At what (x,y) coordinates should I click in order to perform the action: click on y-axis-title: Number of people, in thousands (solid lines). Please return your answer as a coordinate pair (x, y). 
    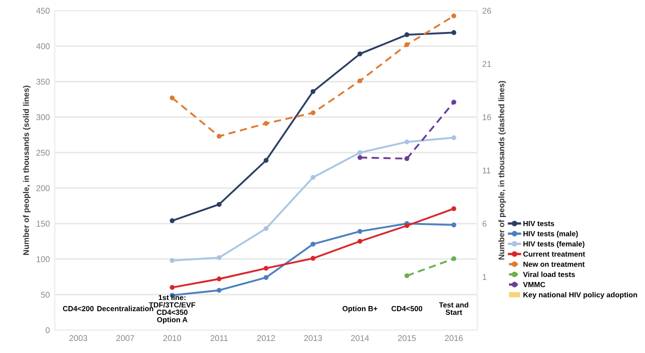
    Looking at the image, I should click on (26, 170).